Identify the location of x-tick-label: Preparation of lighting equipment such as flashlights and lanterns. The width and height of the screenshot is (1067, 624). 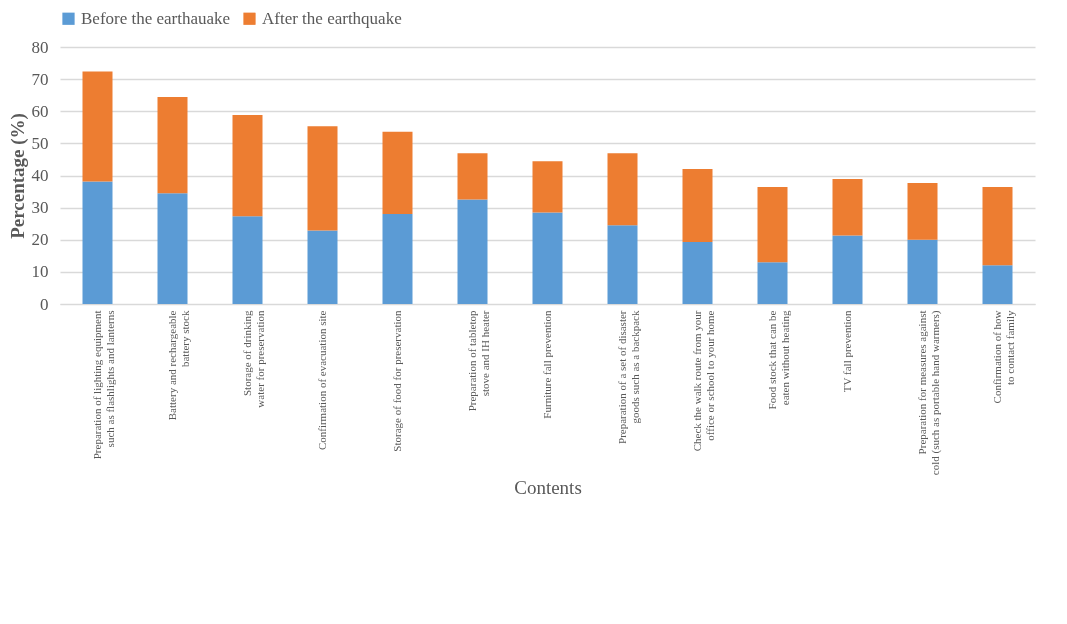
(103, 385).